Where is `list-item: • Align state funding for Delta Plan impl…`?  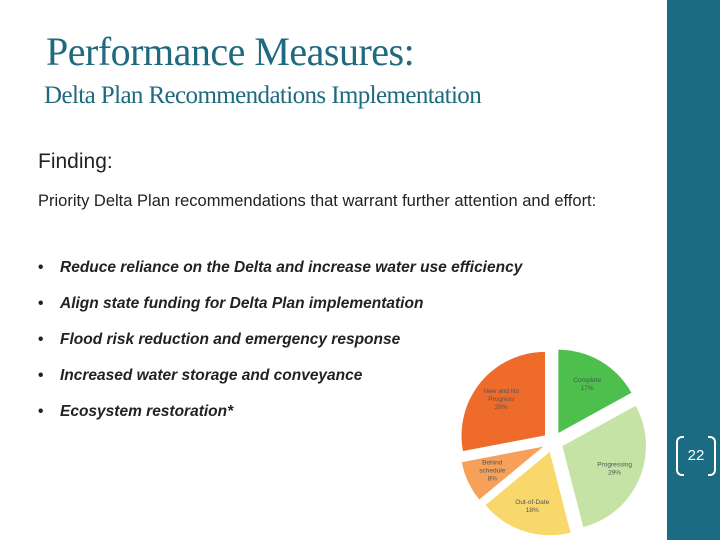
list-item: • Align state funding for Delta Plan impl… is located at coordinates (280, 313).